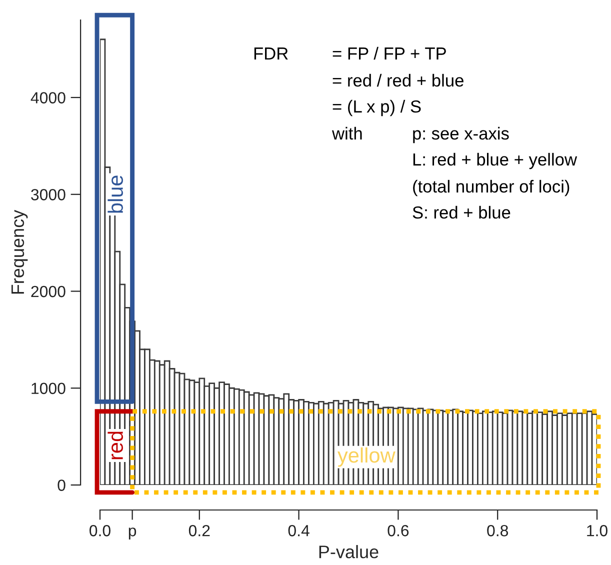 The height and width of the screenshot is (565, 611). I want to click on y-tick-label: 0, so click(62, 485).